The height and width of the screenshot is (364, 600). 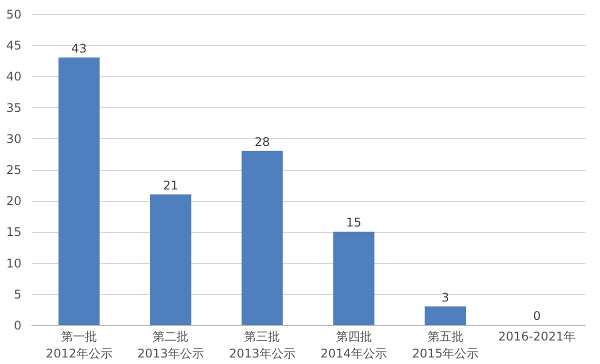 I want to click on y-tick-label: 40, so click(x=14, y=77).